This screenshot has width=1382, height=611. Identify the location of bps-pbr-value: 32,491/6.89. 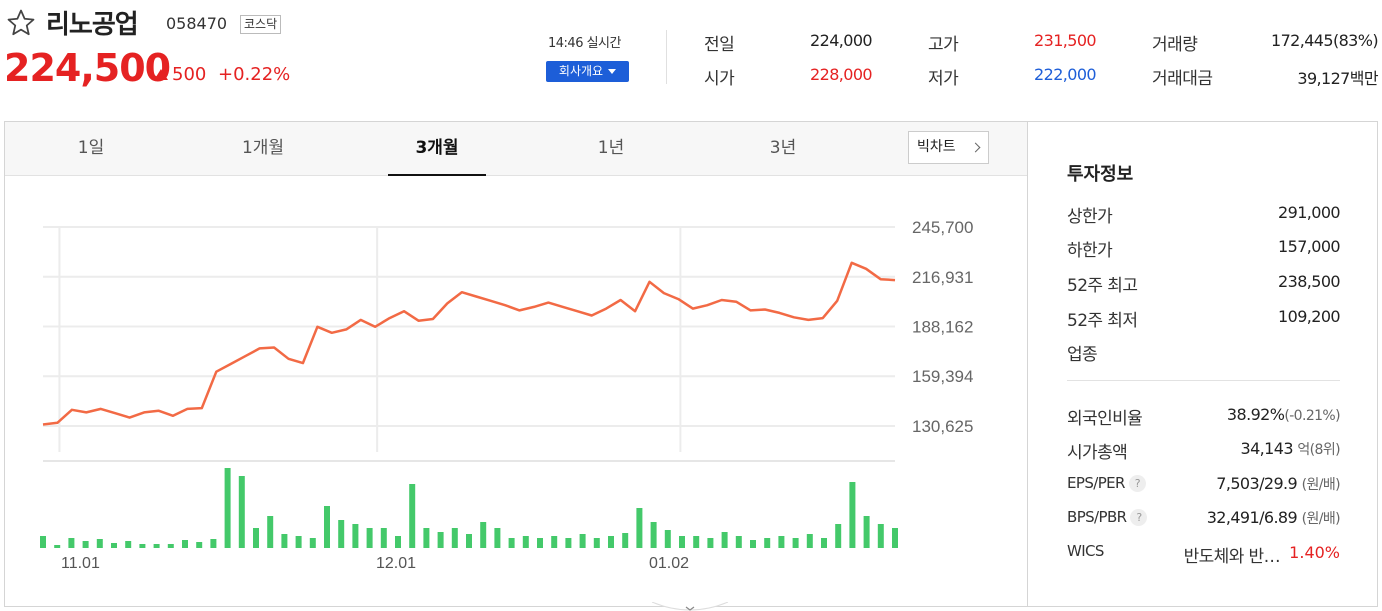
(1252, 517).